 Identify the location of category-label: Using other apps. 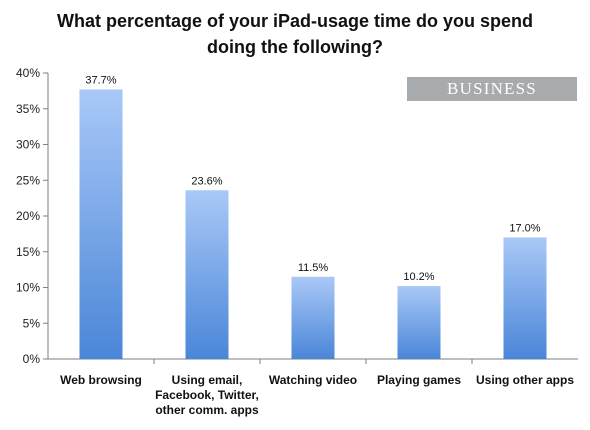
(525, 380).